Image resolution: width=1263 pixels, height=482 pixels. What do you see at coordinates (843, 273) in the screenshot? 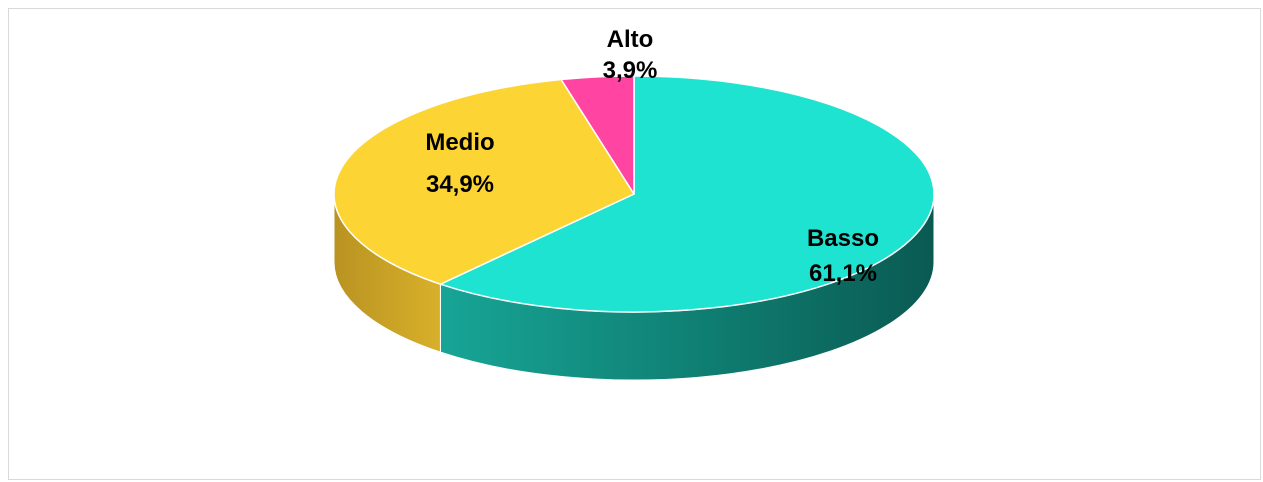
I see `slice-label-basso-value: 61,1%` at bounding box center [843, 273].